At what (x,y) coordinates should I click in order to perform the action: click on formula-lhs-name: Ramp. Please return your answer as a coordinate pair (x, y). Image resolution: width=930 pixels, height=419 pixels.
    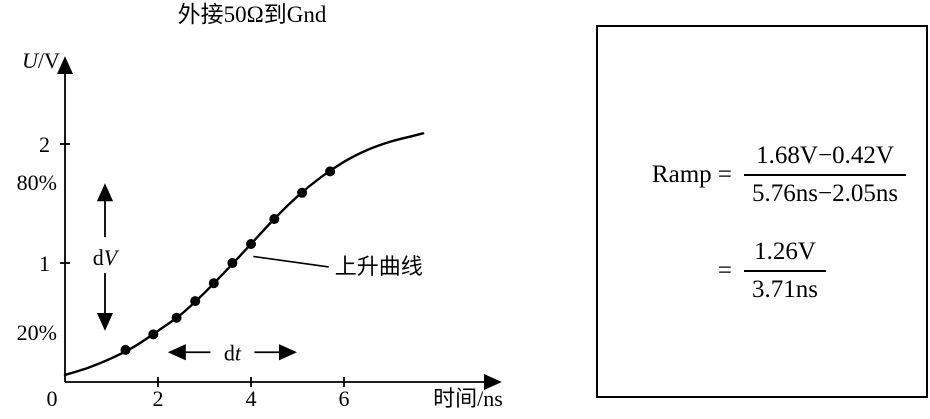
    Looking at the image, I should click on (681, 174).